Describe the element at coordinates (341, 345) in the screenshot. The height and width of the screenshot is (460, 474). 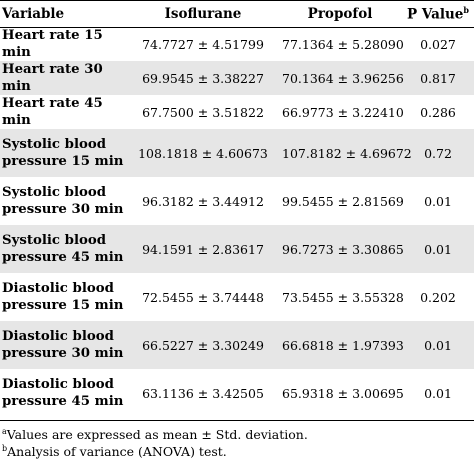
I see `propofol-value: 66.6818 ± 1.97393` at that location.